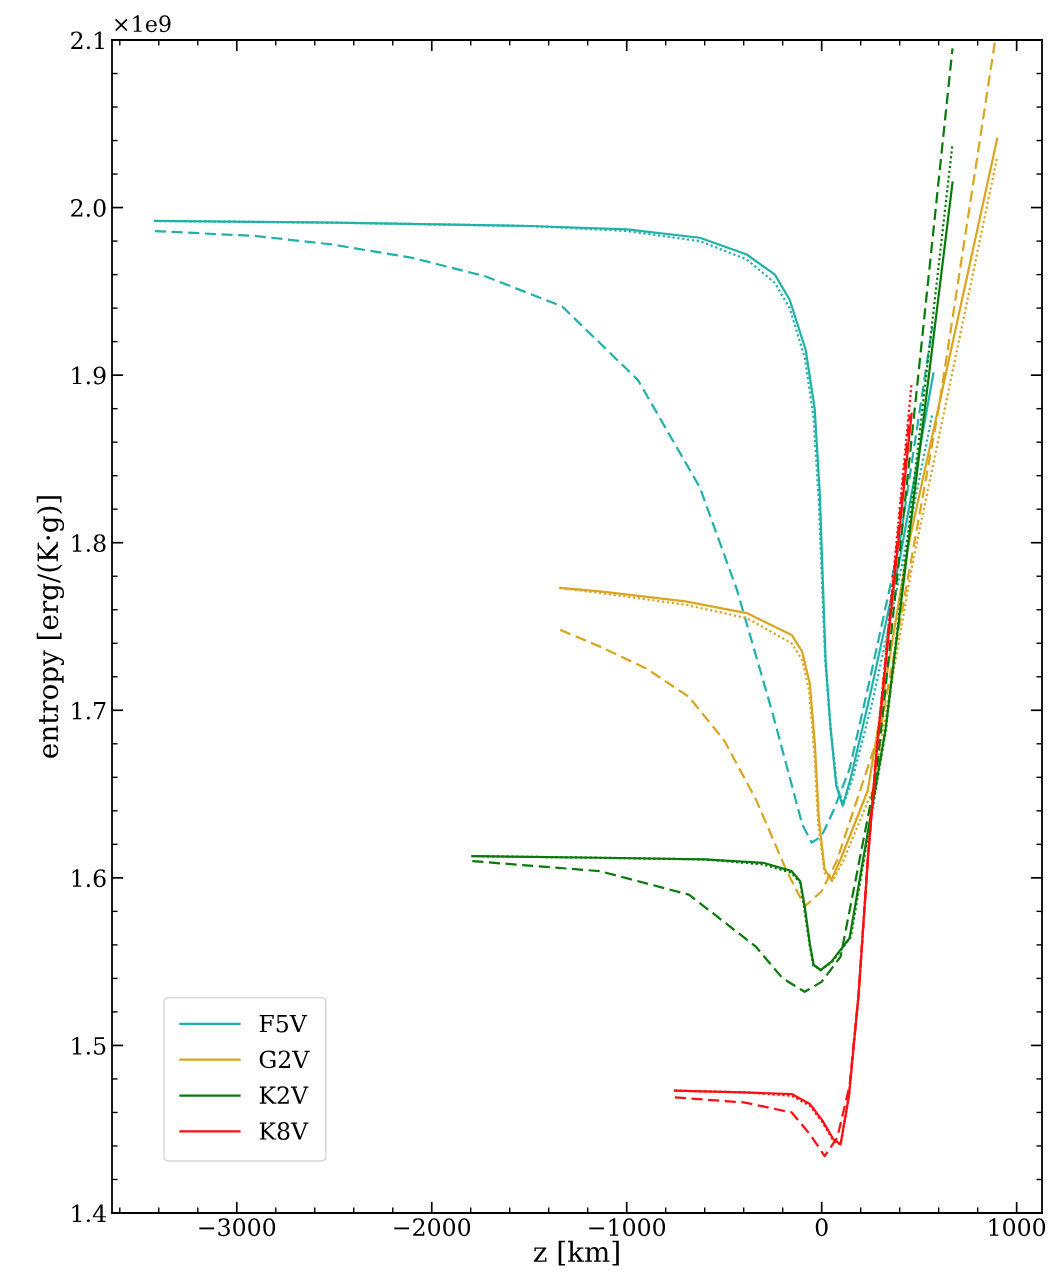 This screenshot has width=1057, height=1286. I want to click on x-tick-label: −3000, so click(237, 1227).